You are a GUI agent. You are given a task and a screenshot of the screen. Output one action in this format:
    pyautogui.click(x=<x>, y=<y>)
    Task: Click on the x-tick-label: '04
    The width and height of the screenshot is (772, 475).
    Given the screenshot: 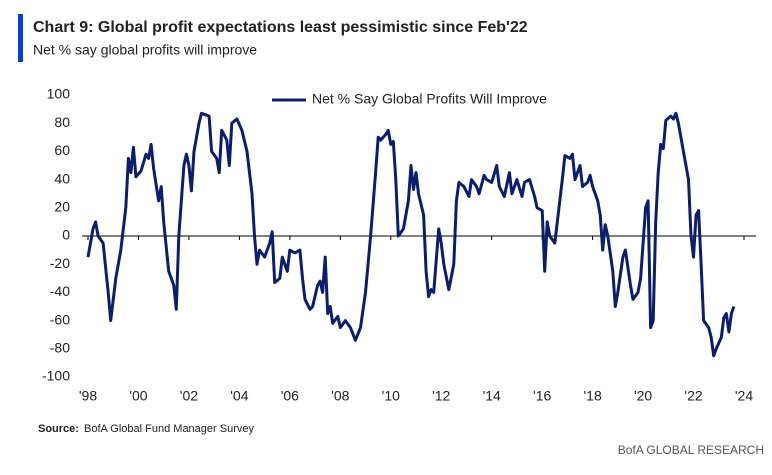 What is the action you would take?
    pyautogui.click(x=239, y=396)
    